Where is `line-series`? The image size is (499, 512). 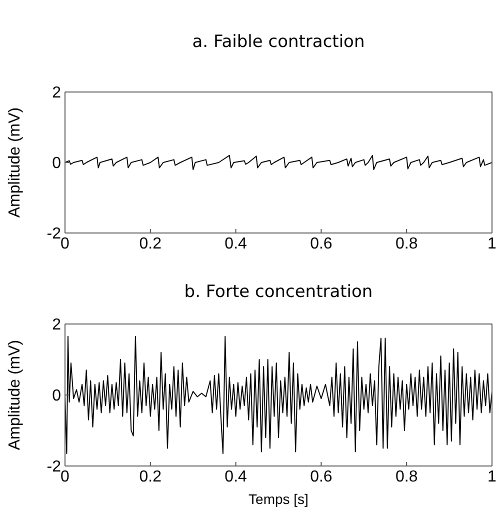 line-series is located at coordinates (278, 162).